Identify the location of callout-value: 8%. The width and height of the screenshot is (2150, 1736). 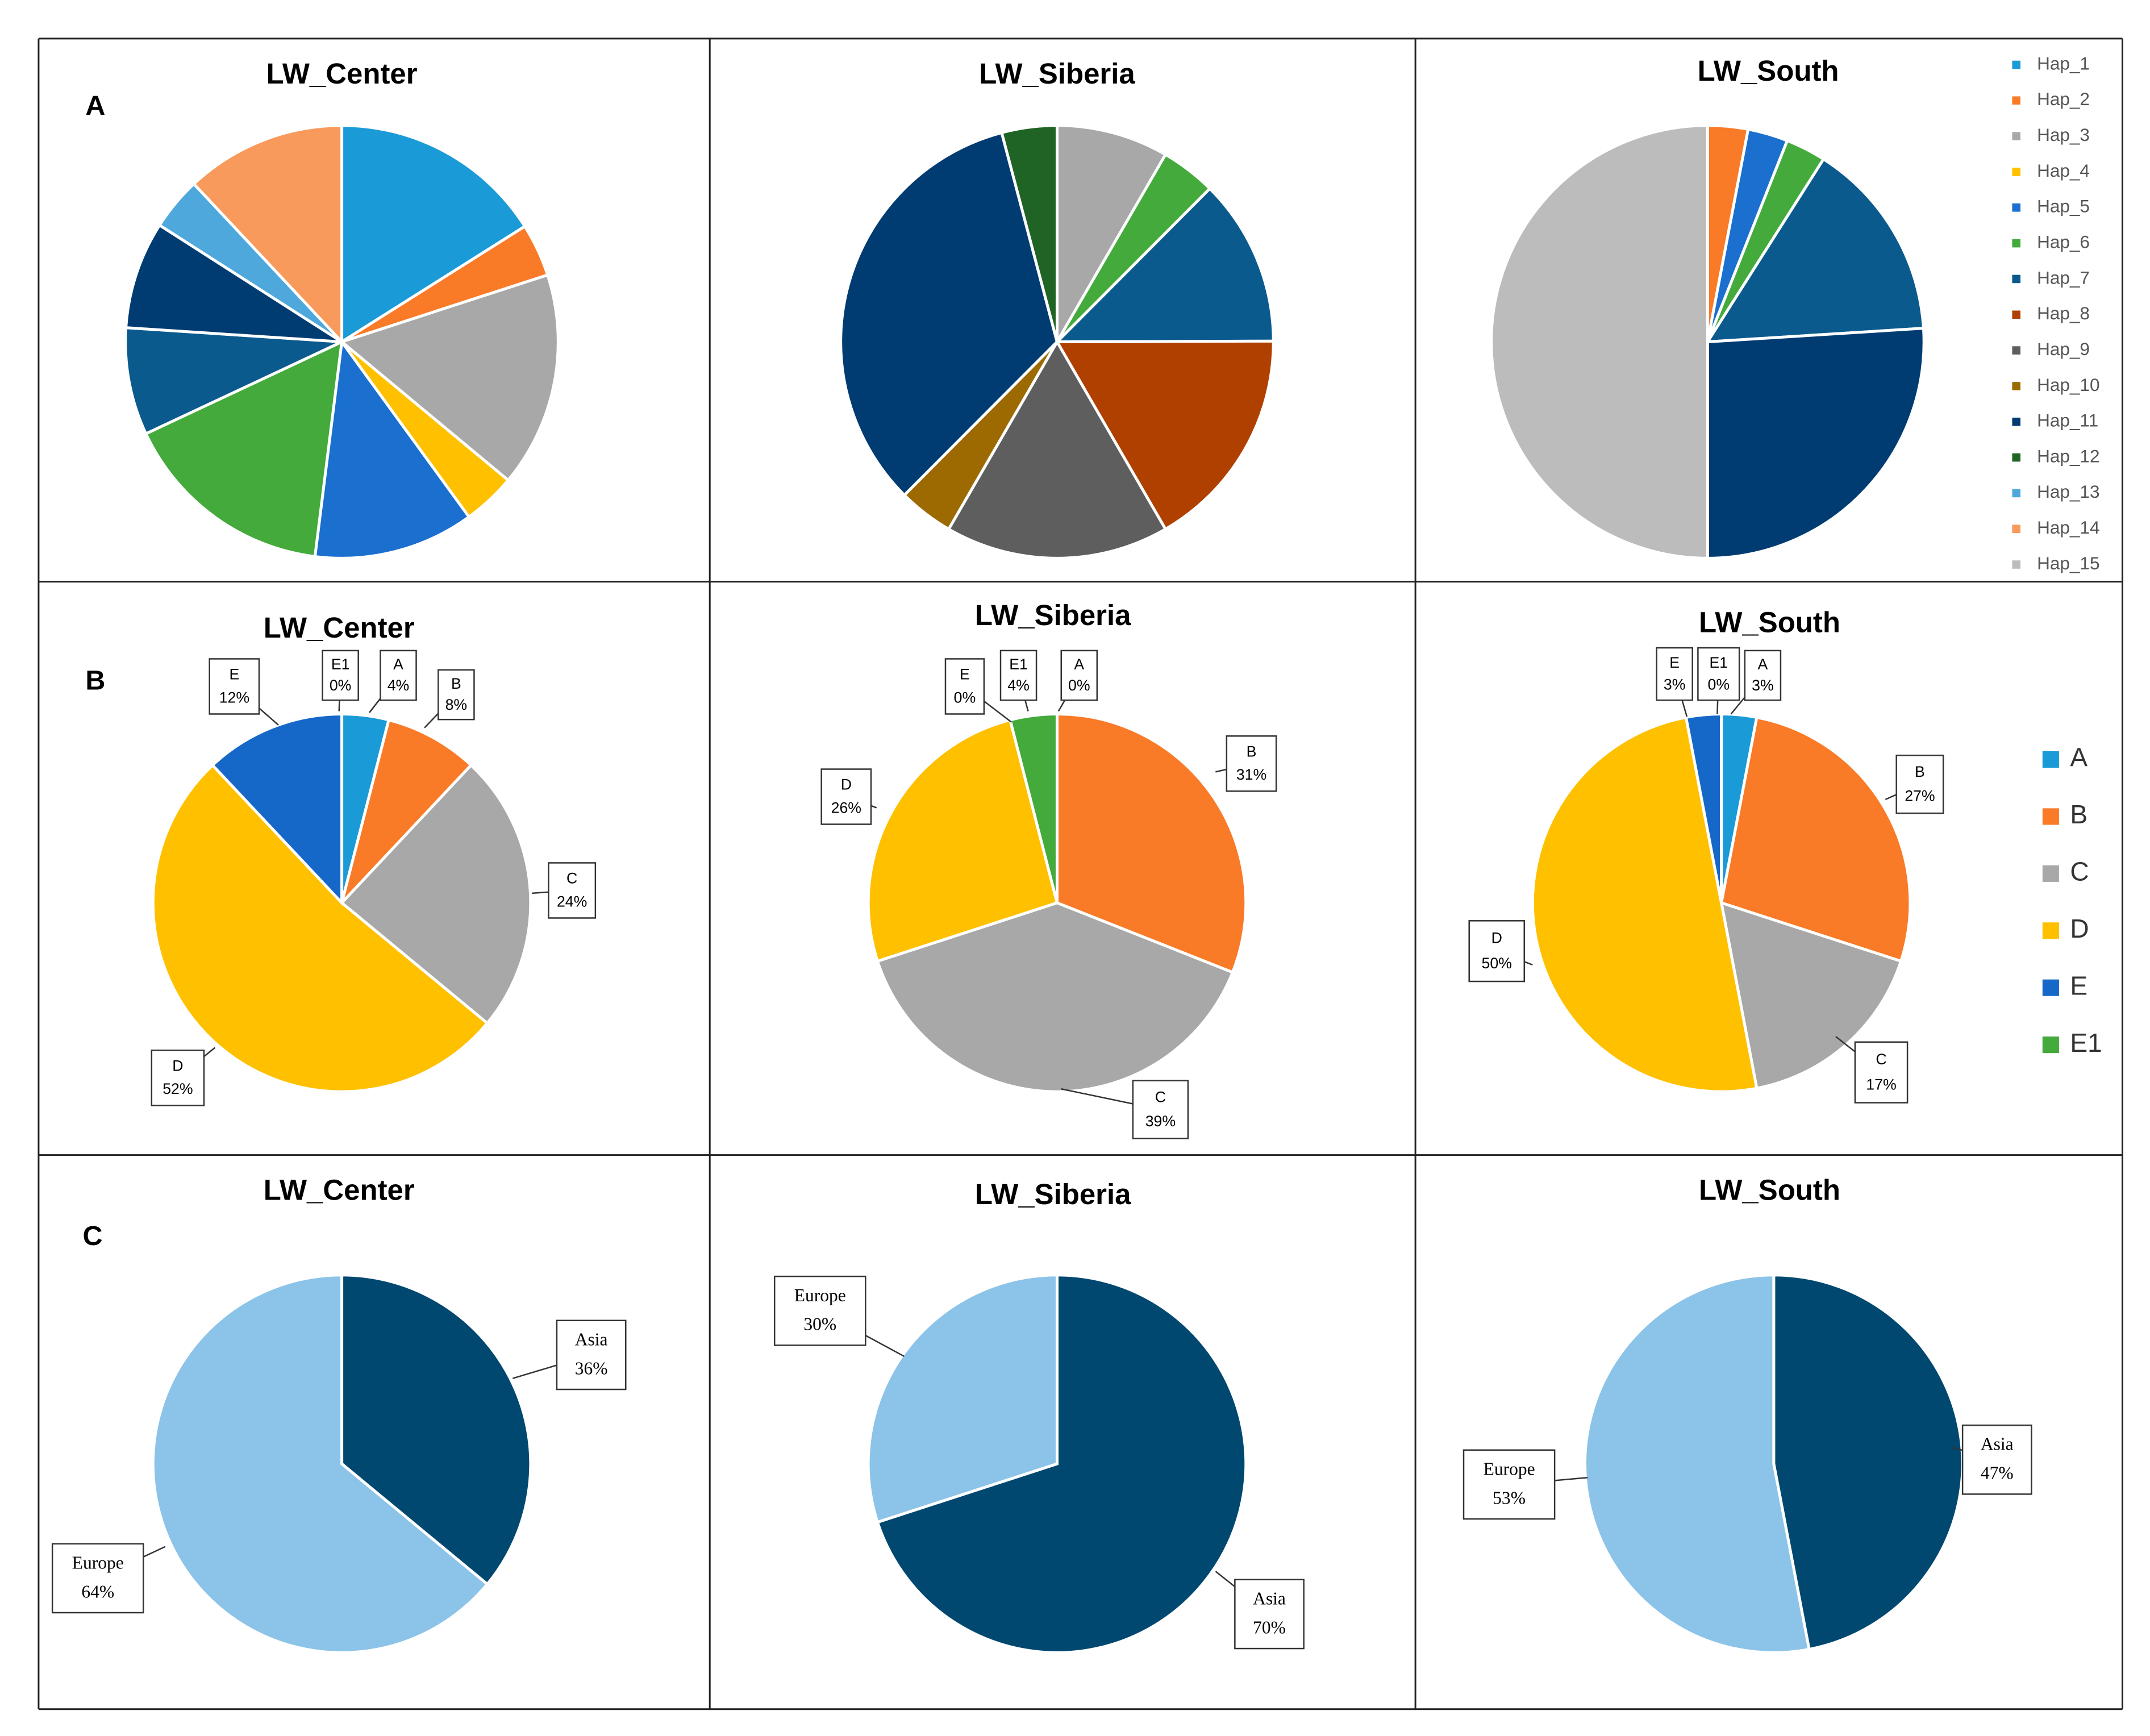
(457, 704).